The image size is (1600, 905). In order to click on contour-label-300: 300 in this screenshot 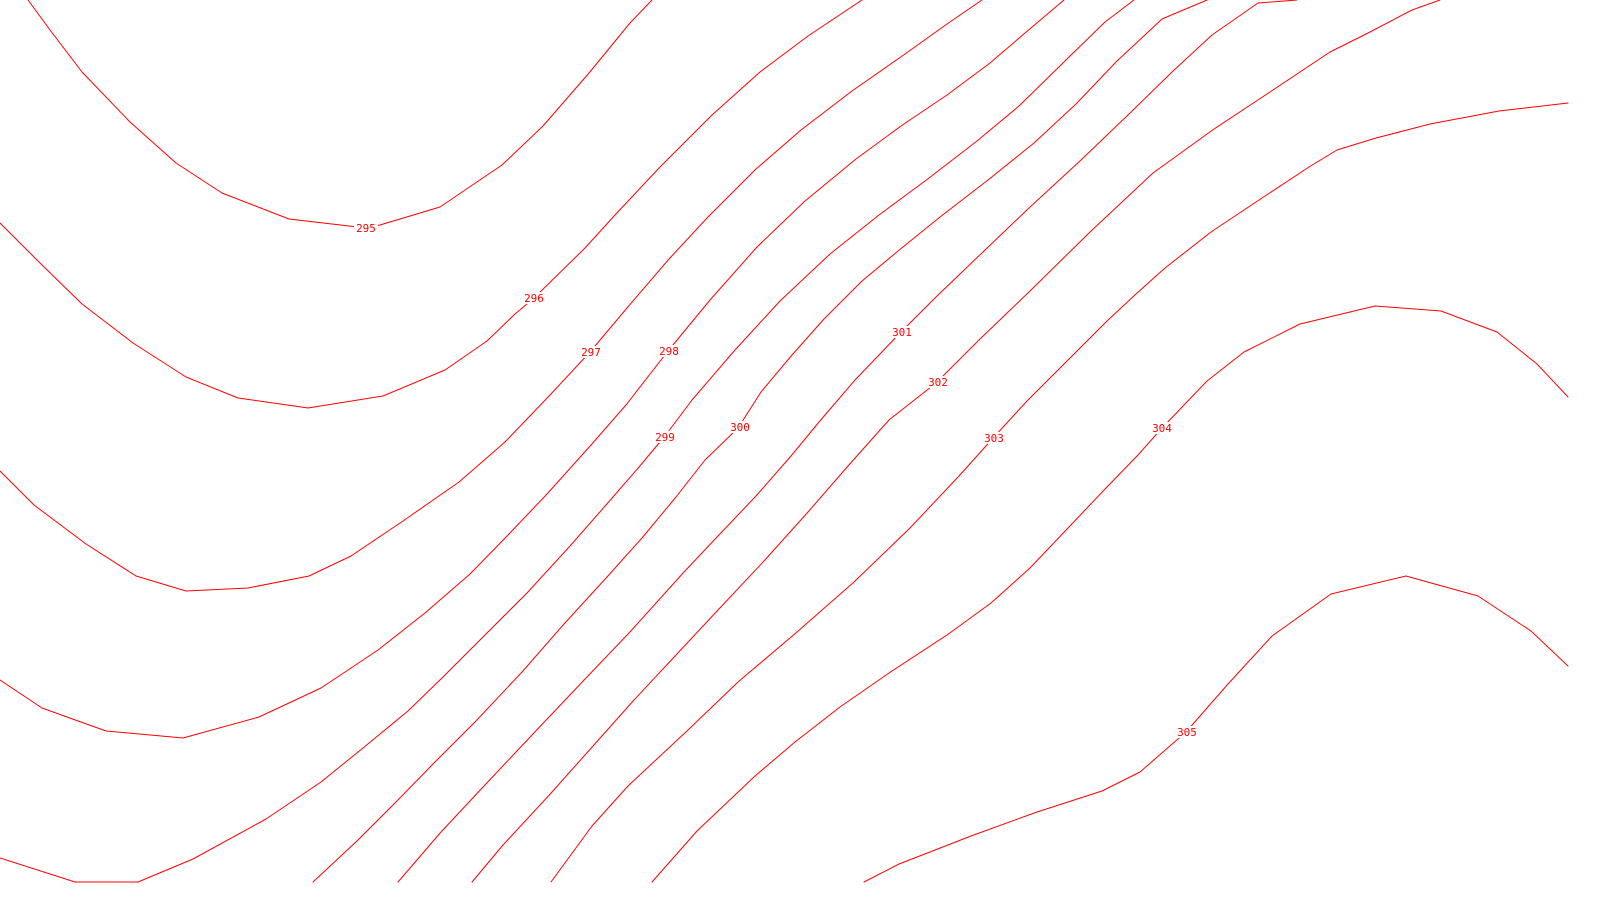, I will do `click(740, 427)`.